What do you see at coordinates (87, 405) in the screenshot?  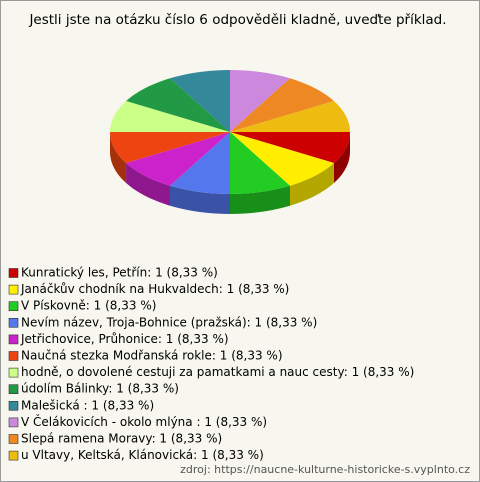 I see `legend-label: Malešická : 1 (8,33 %)` at bounding box center [87, 405].